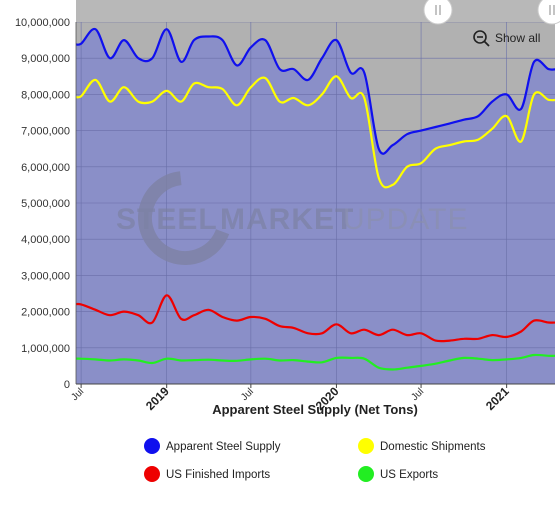  I want to click on y-tick-label: 7,000,000, so click(45, 132).